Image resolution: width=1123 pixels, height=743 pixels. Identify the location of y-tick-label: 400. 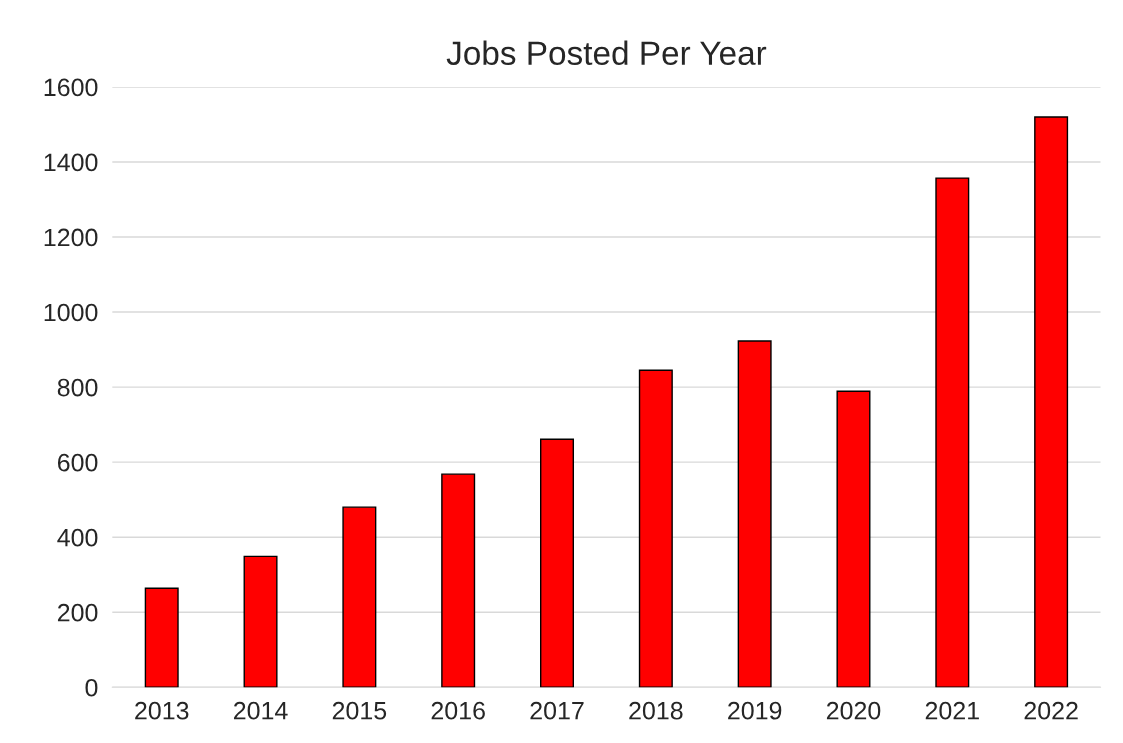
(77, 537).